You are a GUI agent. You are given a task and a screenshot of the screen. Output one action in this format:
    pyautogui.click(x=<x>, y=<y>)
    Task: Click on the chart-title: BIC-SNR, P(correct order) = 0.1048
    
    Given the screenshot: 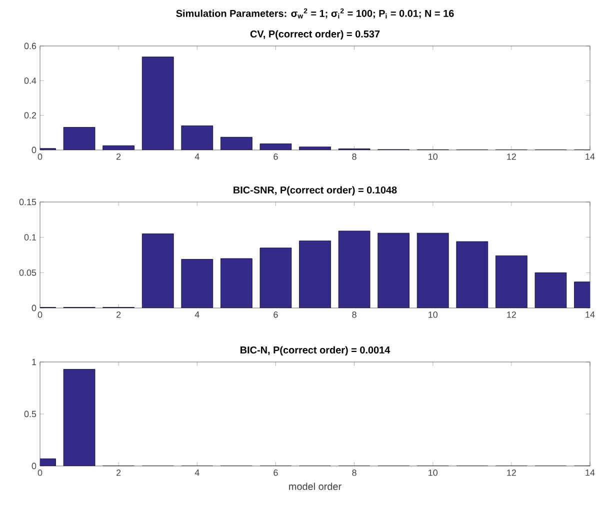 What is the action you would take?
    pyautogui.click(x=315, y=191)
    